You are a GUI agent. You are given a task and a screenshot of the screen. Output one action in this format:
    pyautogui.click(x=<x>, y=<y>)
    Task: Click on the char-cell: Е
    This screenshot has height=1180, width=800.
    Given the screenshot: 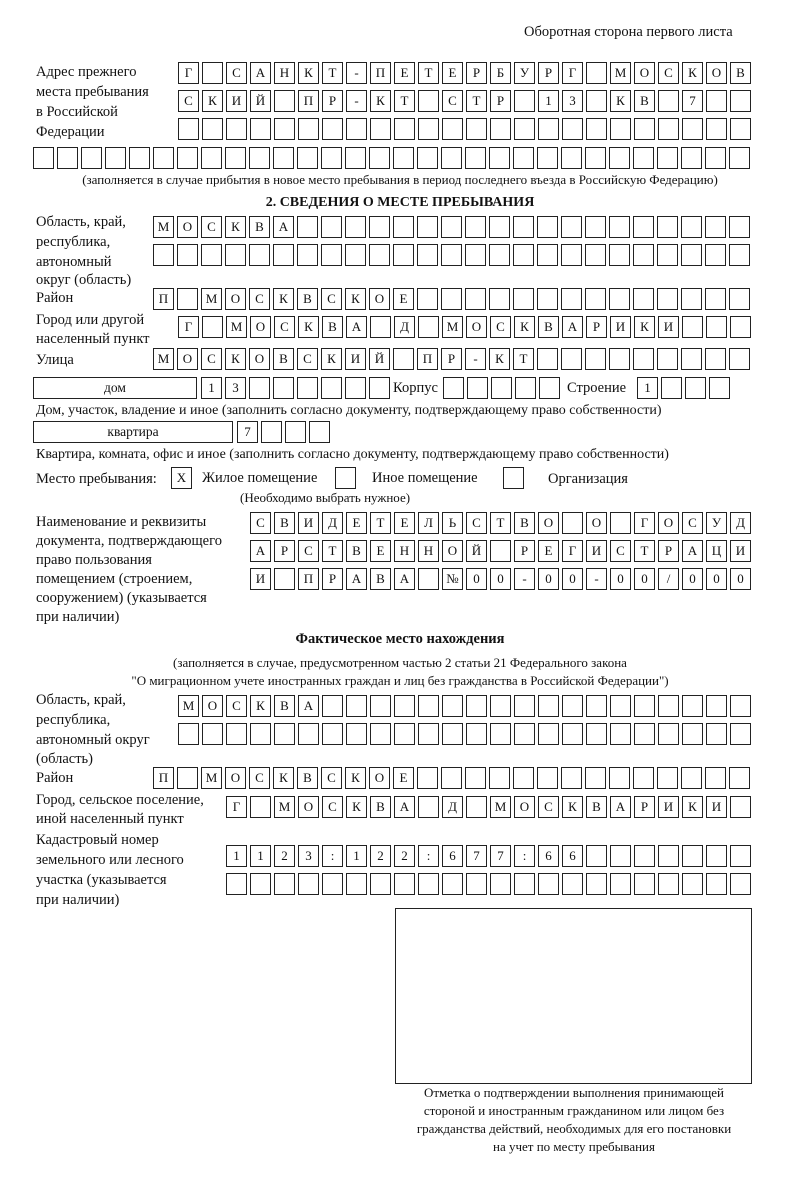 What is the action you would take?
    pyautogui.click(x=403, y=299)
    